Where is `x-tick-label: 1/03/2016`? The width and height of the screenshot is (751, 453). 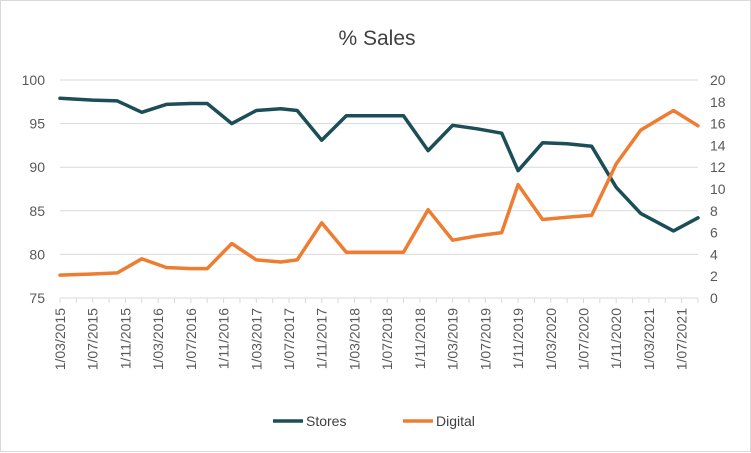
x-tick-label: 1/03/2016 is located at coordinates (158, 339).